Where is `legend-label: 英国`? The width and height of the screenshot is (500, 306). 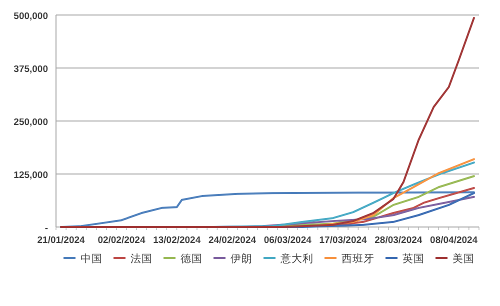 legend-label: 英国 is located at coordinates (413, 258).